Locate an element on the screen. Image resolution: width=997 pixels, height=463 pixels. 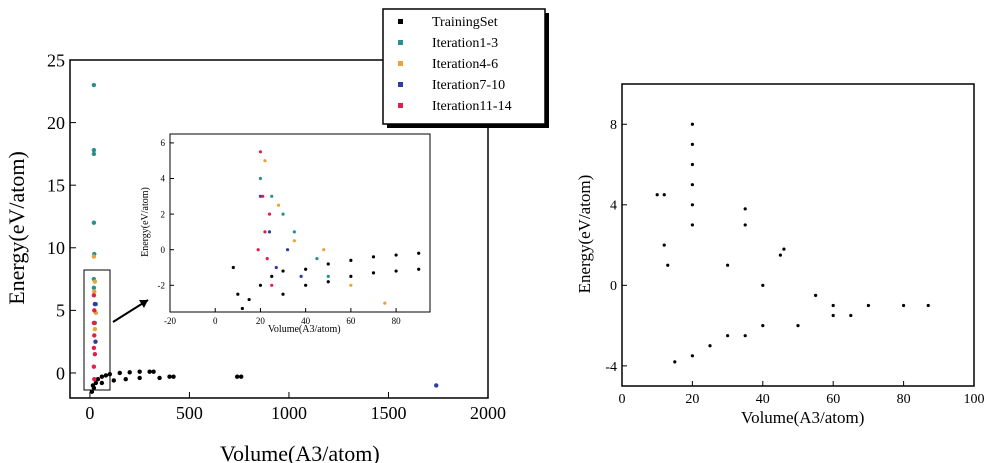
inset-x-axis-label: Volume(A3/atom) is located at coordinates (304, 329).